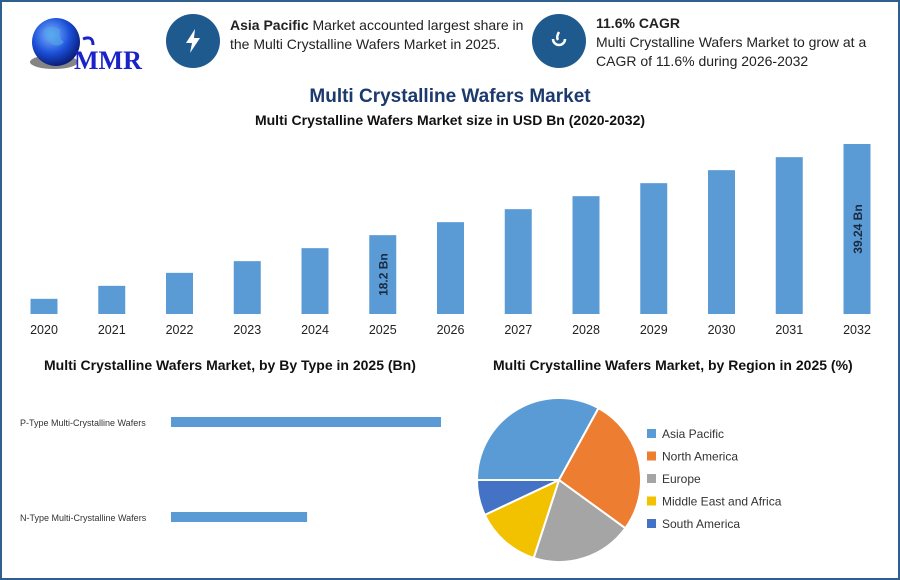  What do you see at coordinates (112, 330) in the screenshot?
I see `x-tick-label-2021: 2021` at bounding box center [112, 330].